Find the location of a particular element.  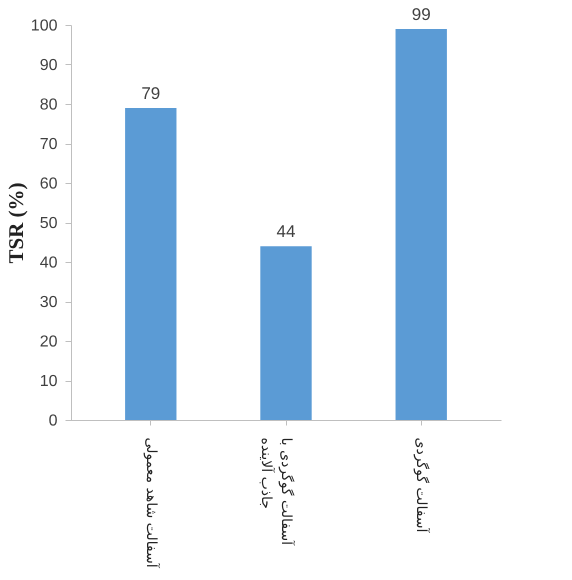

y-axis-title: TSR (%) is located at coordinates (16, 223).